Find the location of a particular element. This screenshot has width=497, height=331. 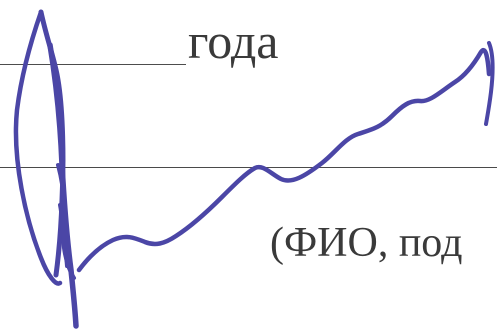

signature-line is located at coordinates (248, 167).